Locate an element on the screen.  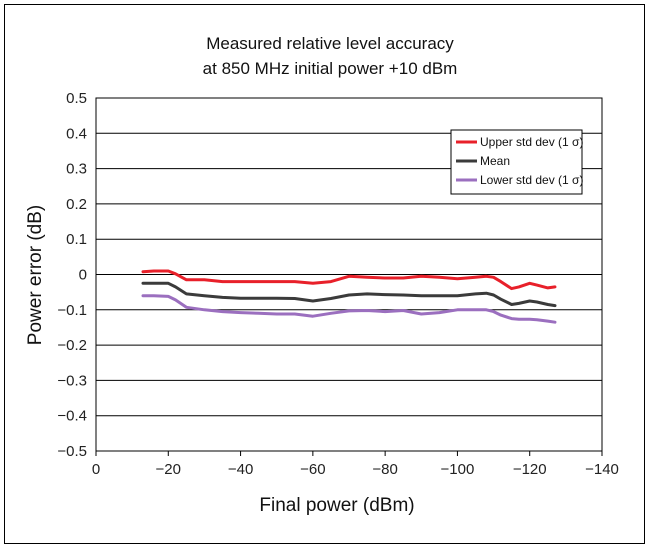
x-tick-label: 0 is located at coordinates (96, 469).